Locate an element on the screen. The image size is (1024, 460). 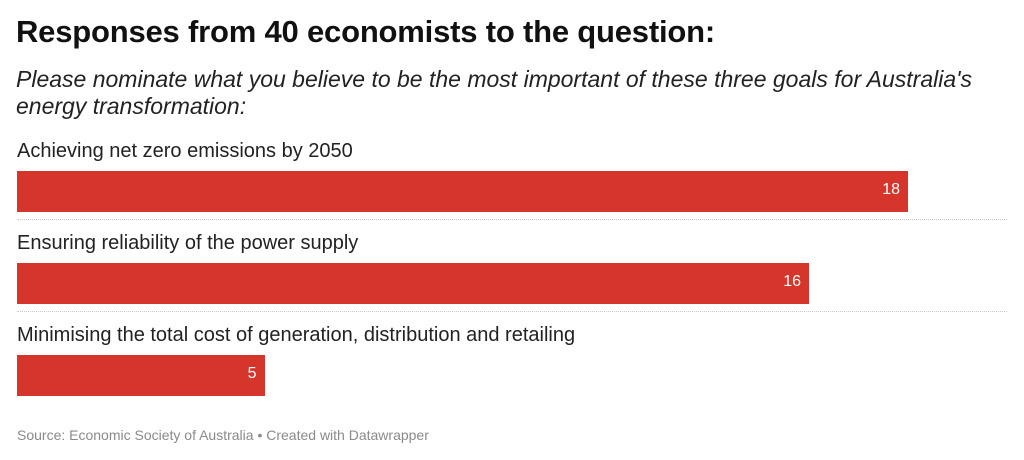
bar-label: Achieving net zero emissions by 2050 is located at coordinates (185, 151).